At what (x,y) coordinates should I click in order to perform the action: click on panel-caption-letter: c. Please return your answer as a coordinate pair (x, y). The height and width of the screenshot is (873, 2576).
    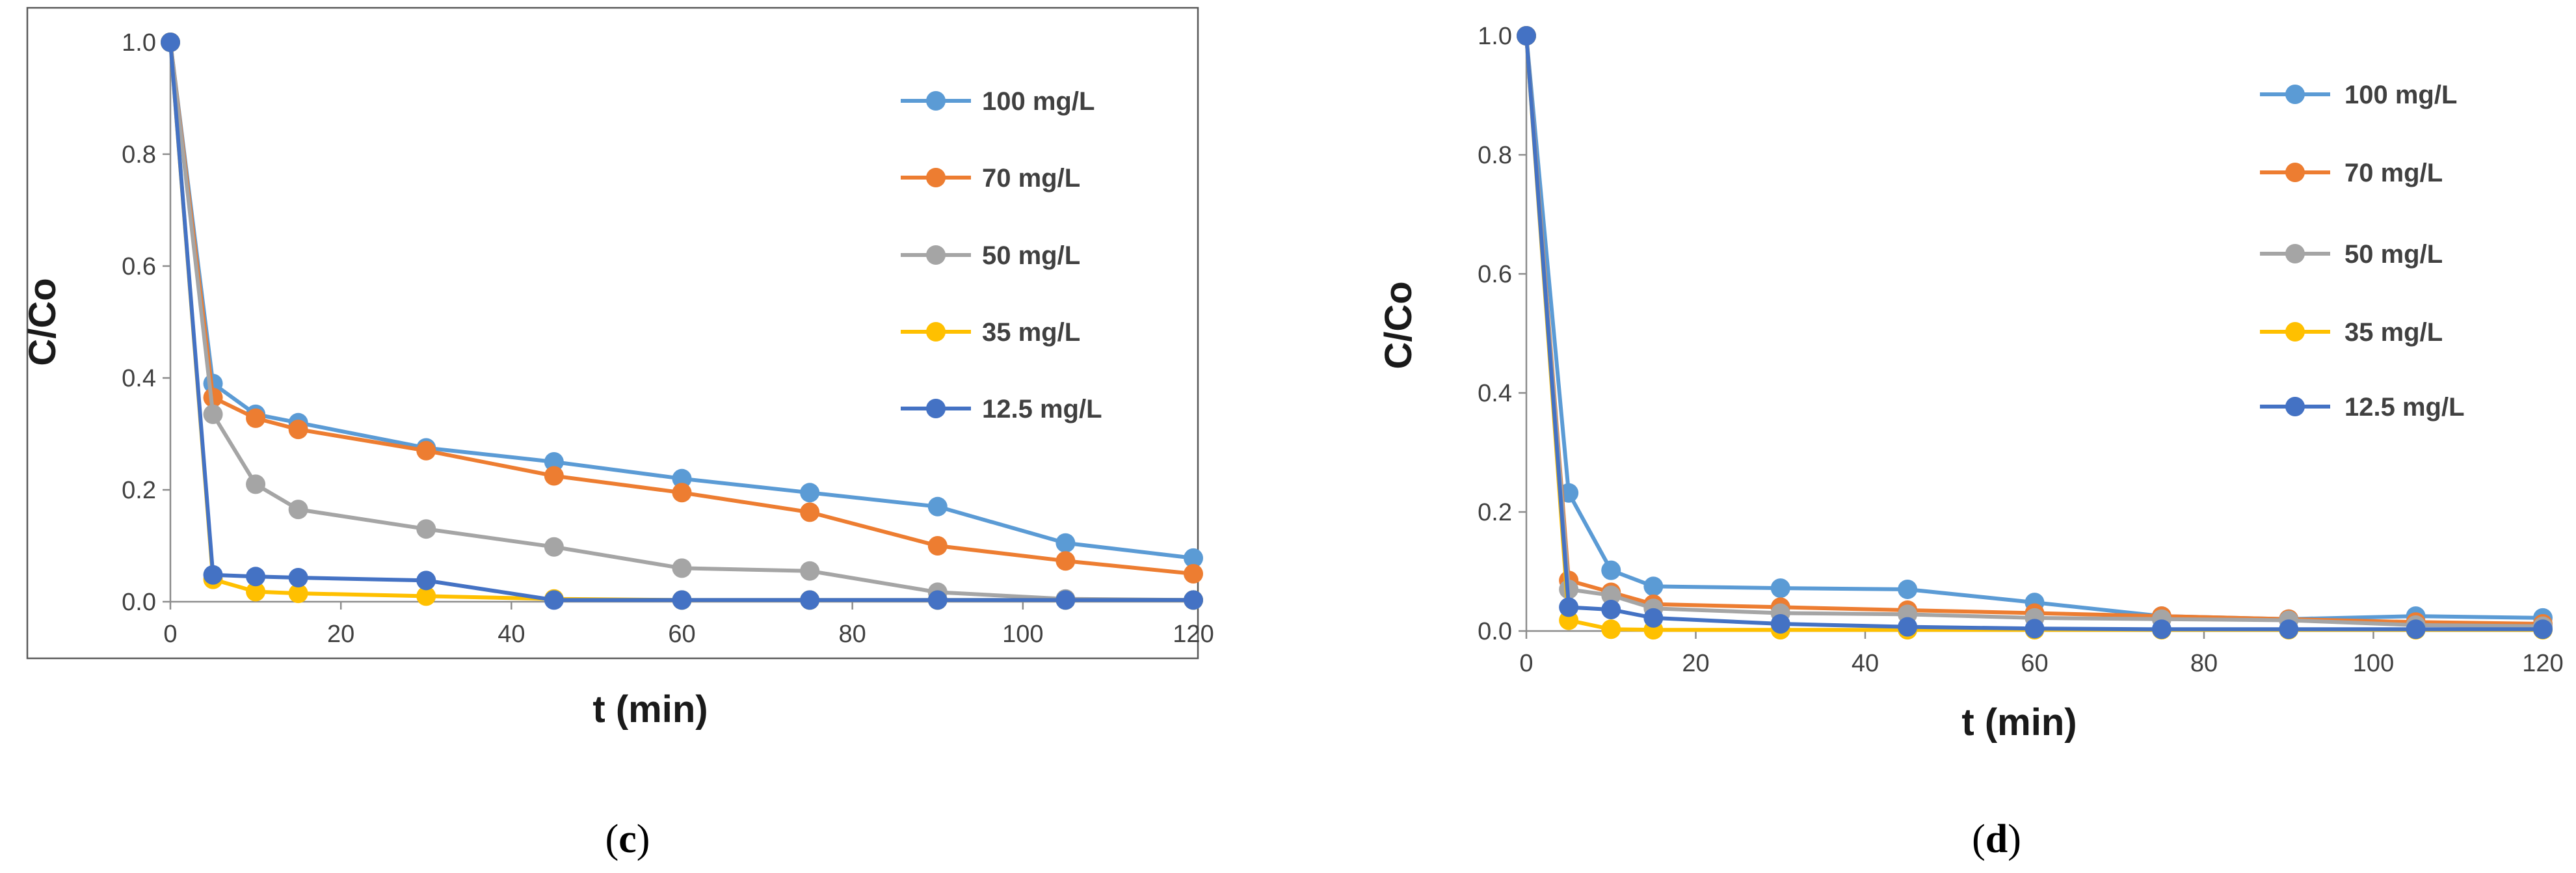
    Looking at the image, I should click on (628, 839).